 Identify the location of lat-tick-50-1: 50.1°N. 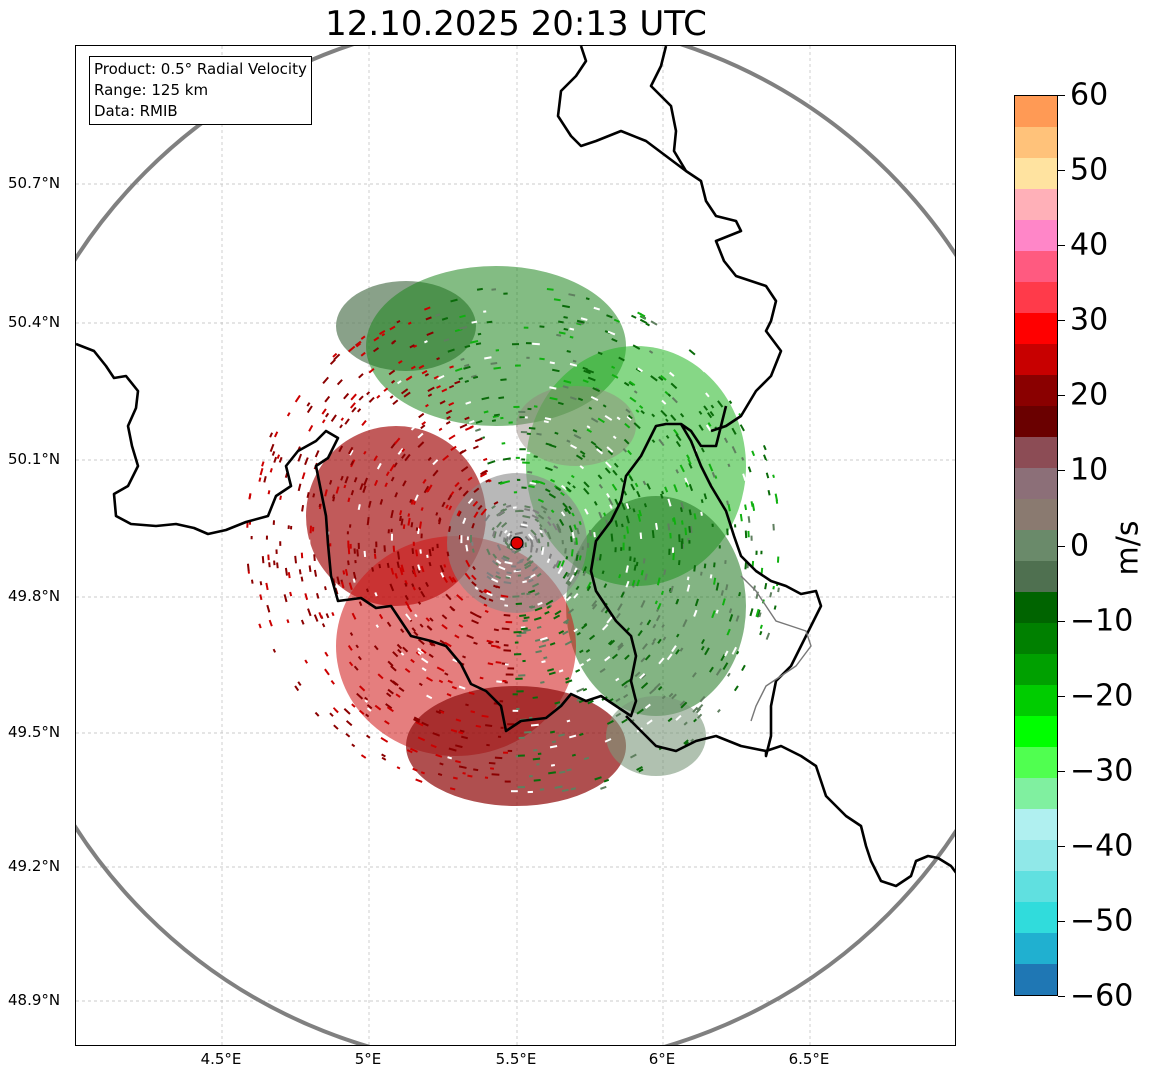
(34, 459).